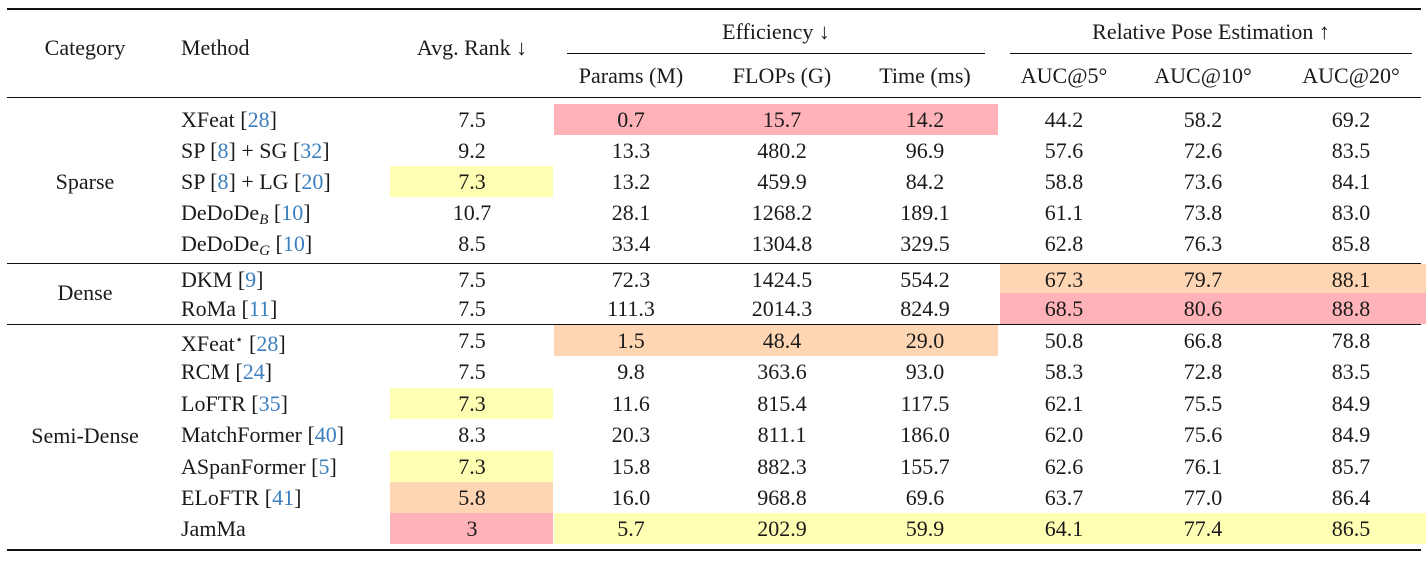 Image resolution: width=1428 pixels, height=561 pixels. What do you see at coordinates (1351, 340) in the screenshot?
I see `cell-auc20: 78.8` at bounding box center [1351, 340].